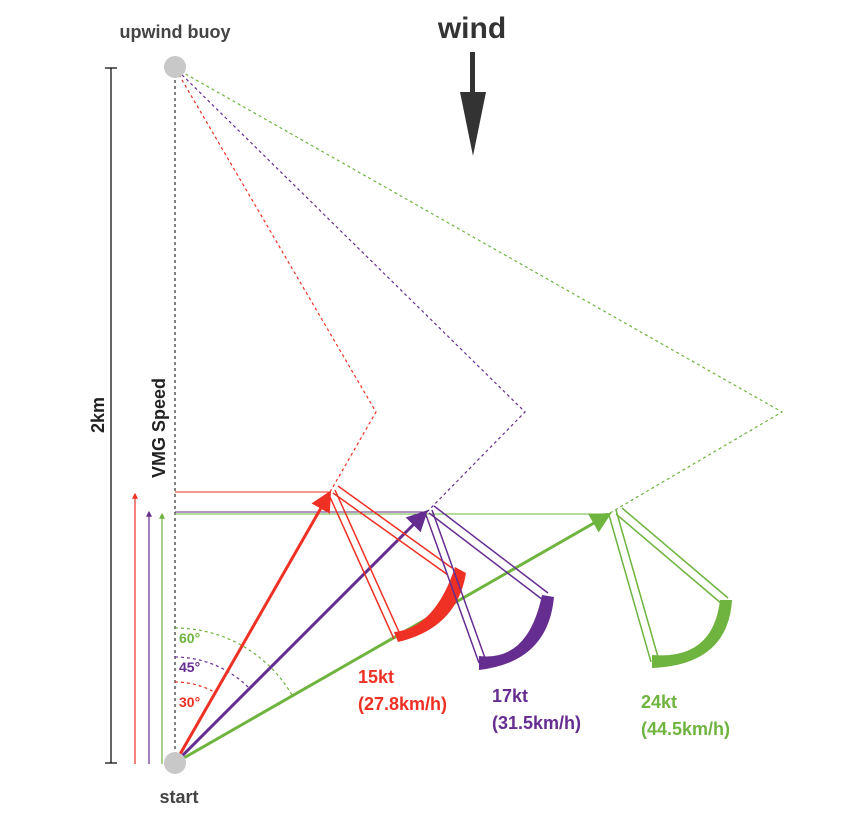 The height and width of the screenshot is (819, 858). I want to click on purple-kite-icon, so click(489, 587).